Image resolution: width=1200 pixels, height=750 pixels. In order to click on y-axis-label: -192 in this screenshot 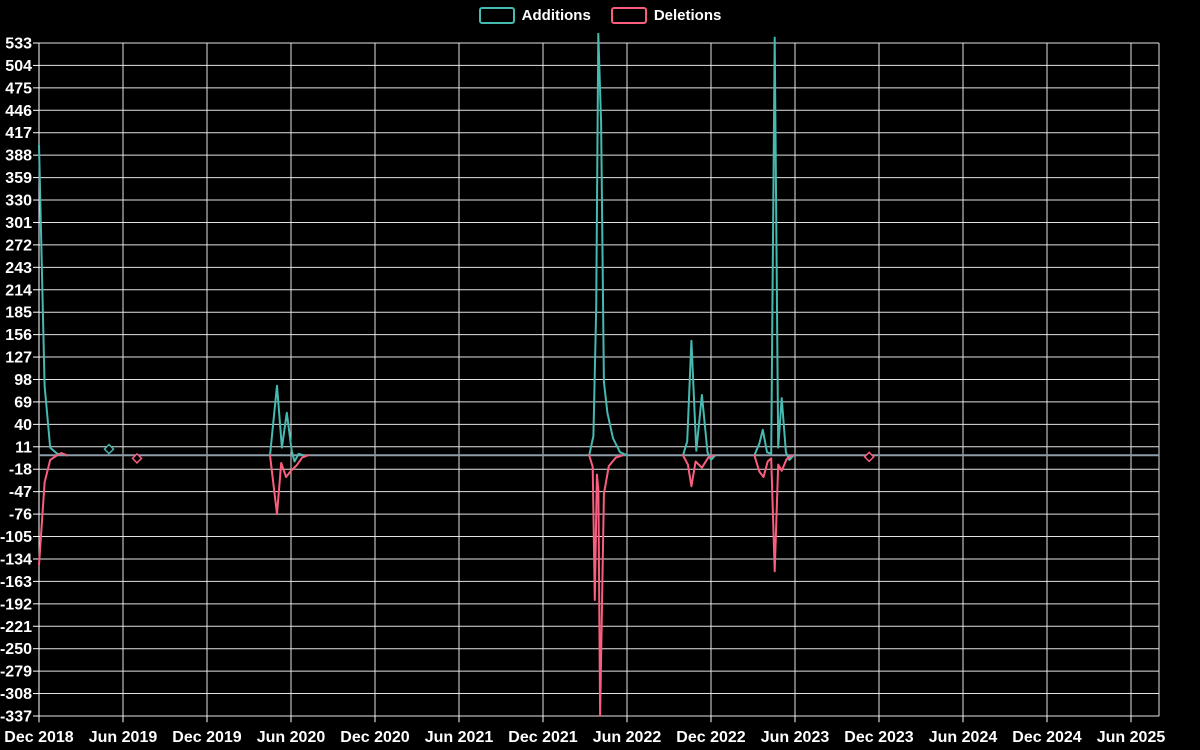, I will do `click(16, 604)`.